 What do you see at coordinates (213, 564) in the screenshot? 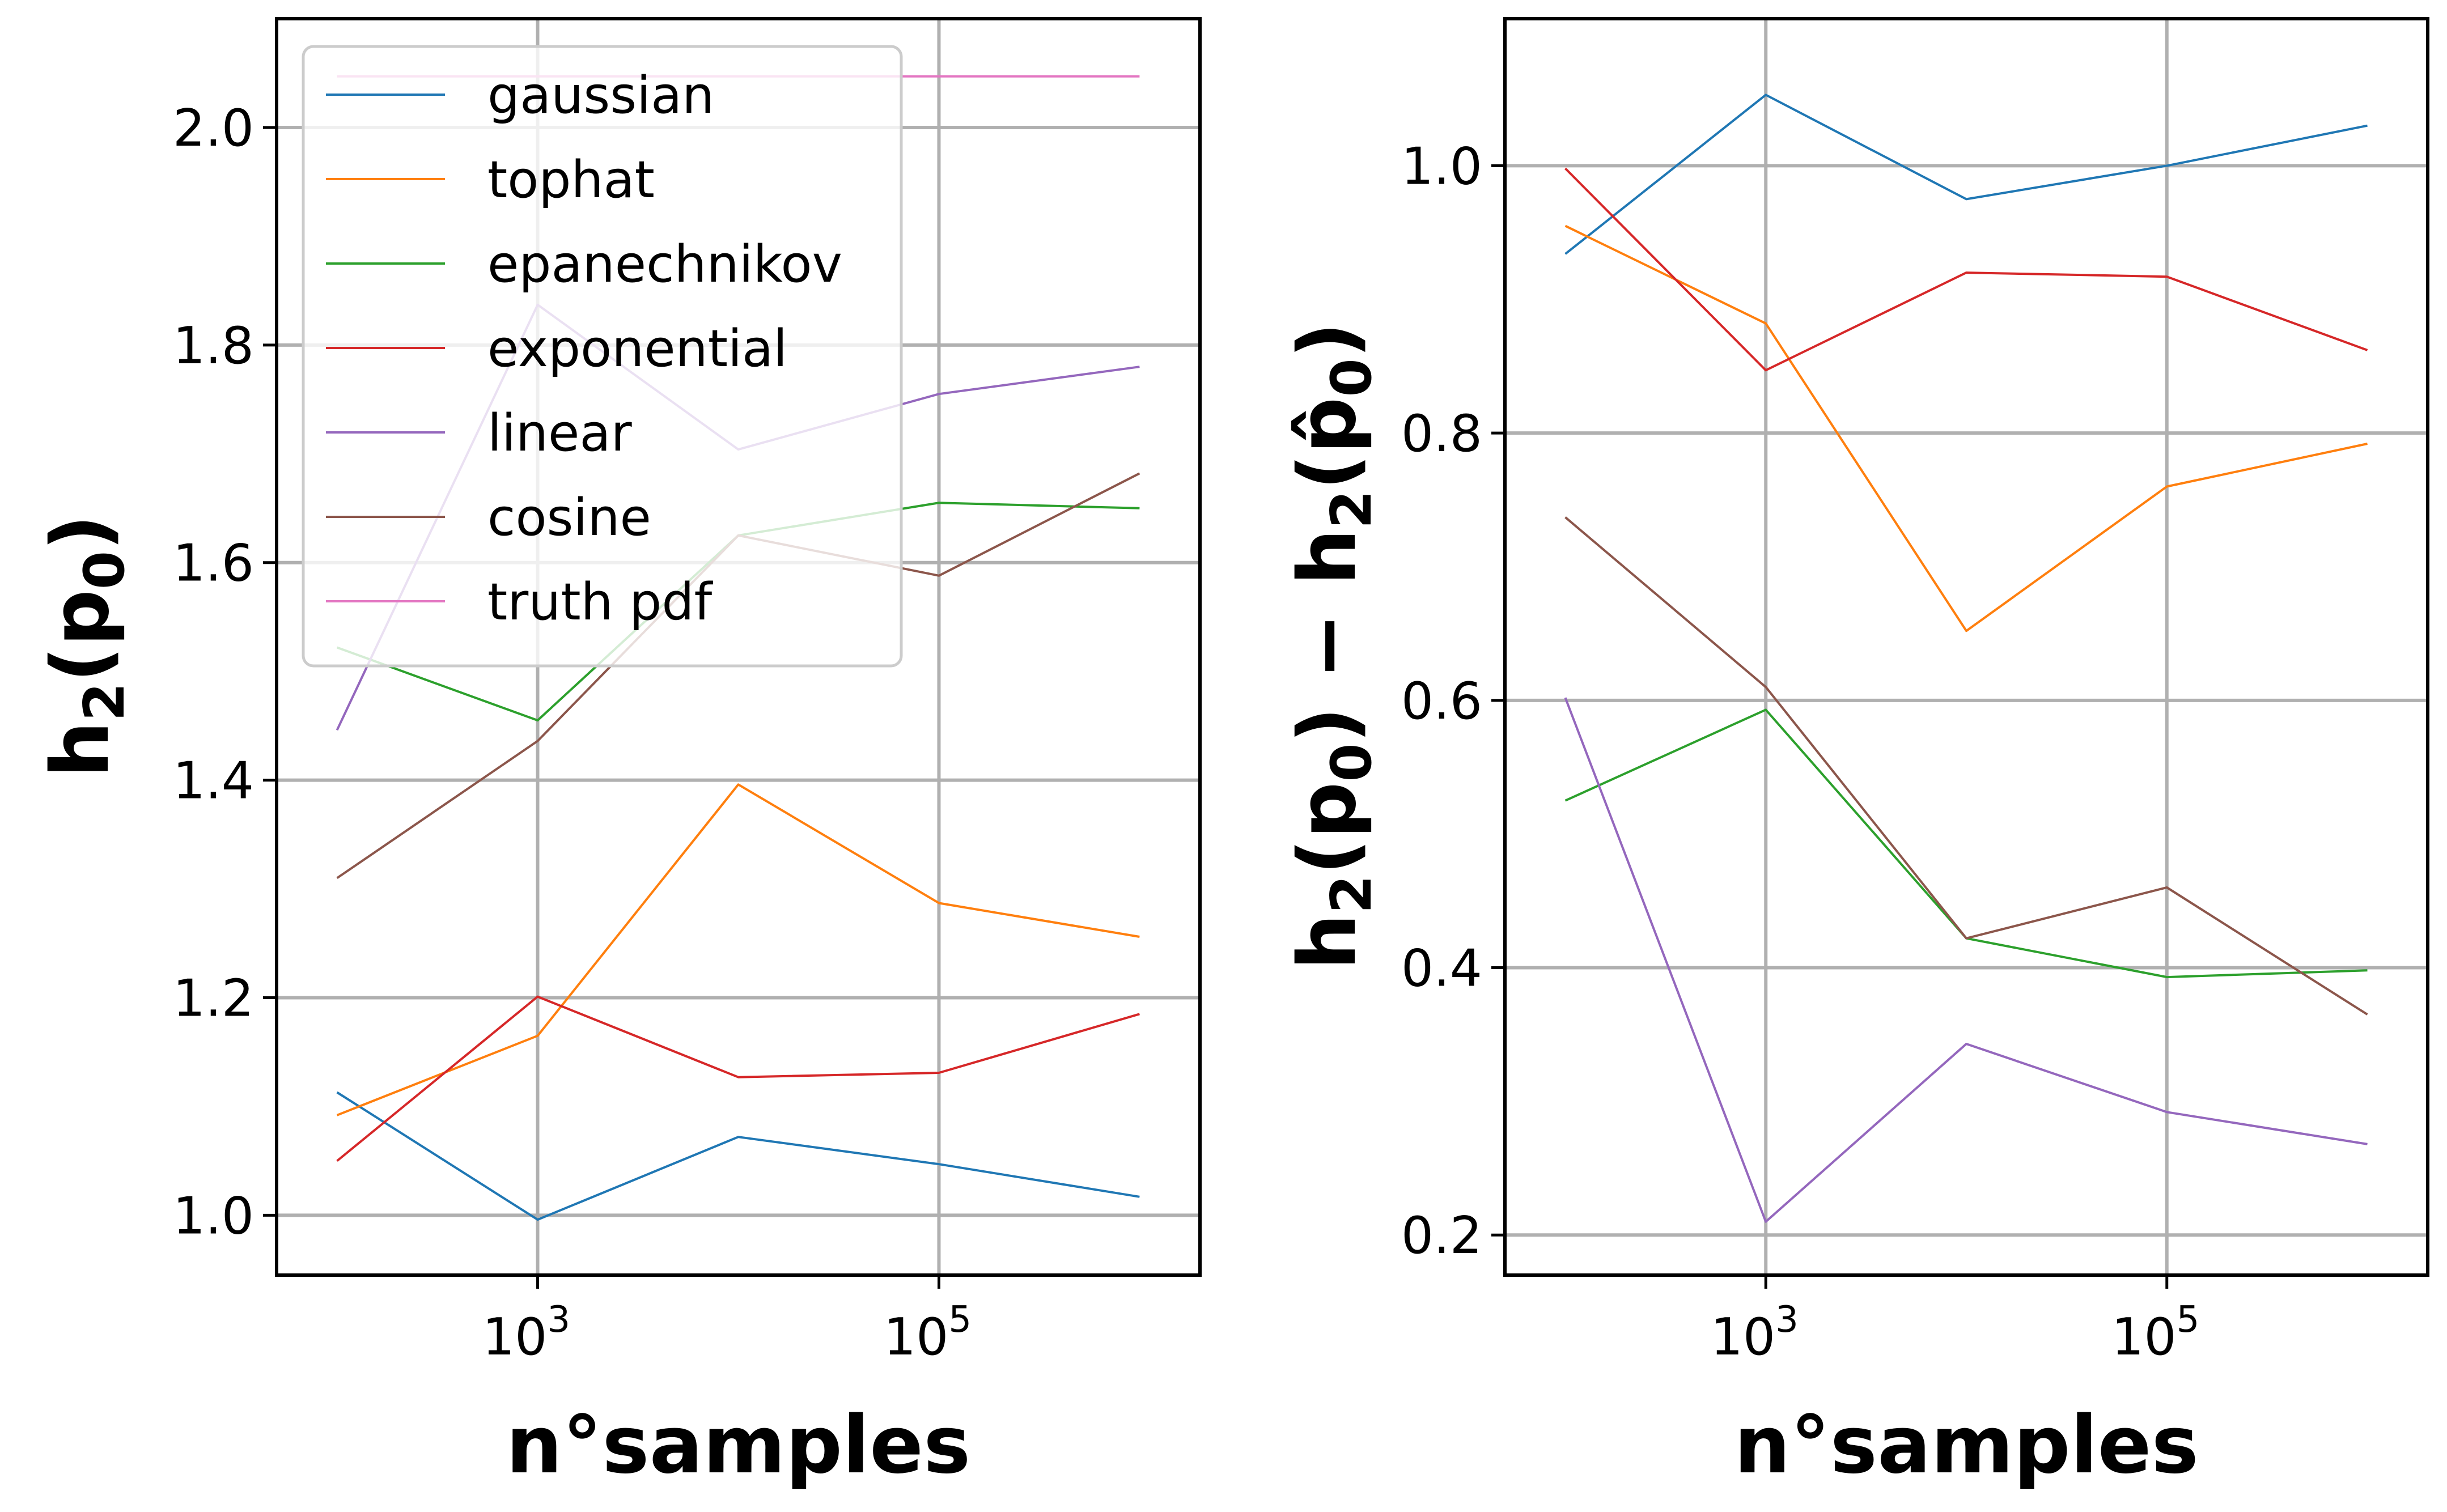
I see `y-tick-label: 1.6` at bounding box center [213, 564].